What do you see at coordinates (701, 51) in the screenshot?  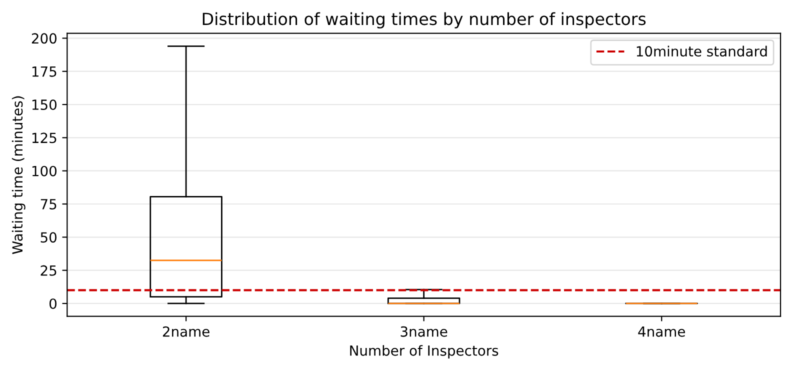 I see `legend-label: 10minute standard` at bounding box center [701, 51].